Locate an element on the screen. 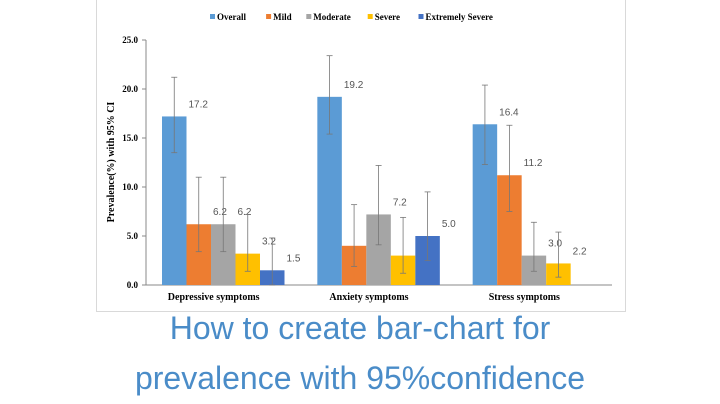 This screenshot has width=720, height=404. data-label: 16.4 is located at coordinates (509, 112).